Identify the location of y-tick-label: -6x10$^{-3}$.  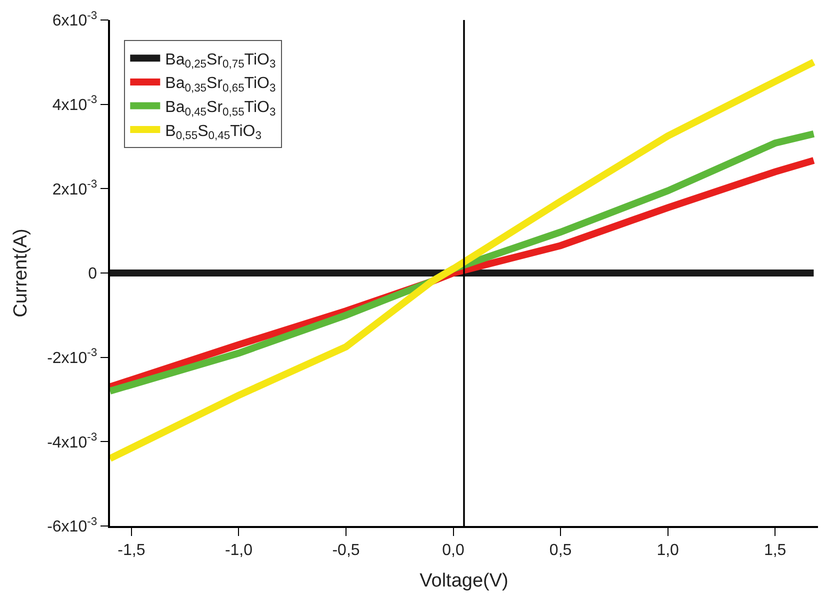
(72, 526).